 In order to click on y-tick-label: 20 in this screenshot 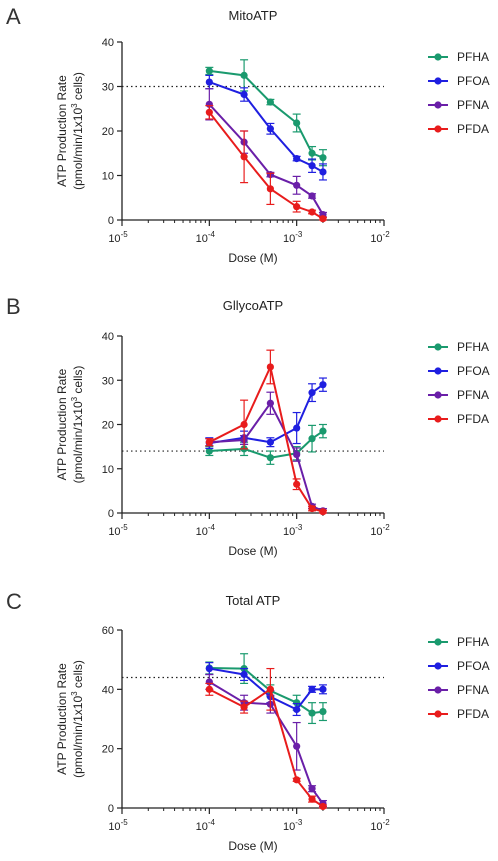, I will do `click(108, 750)`.